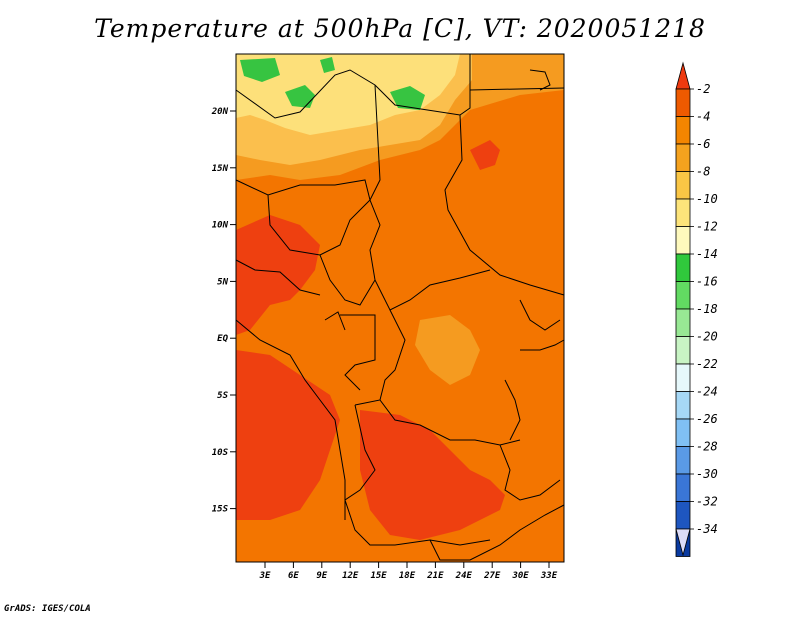 Image resolution: width=800 pixels, height=618 pixels. Describe the element at coordinates (707, 364) in the screenshot. I see `colorbar-label: -22` at that location.